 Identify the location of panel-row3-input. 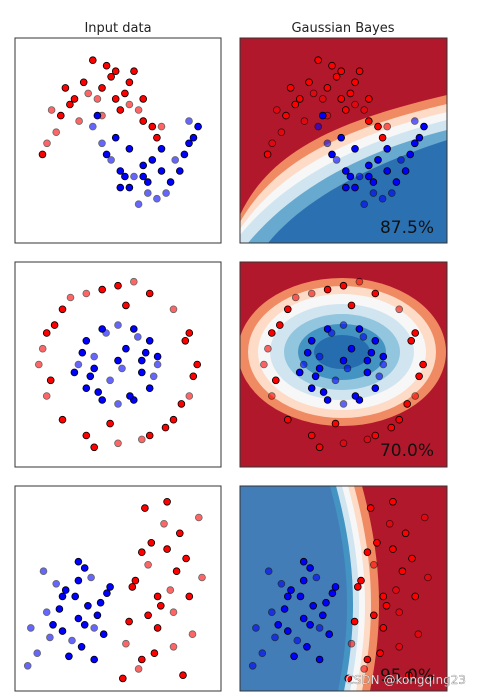
(118, 588).